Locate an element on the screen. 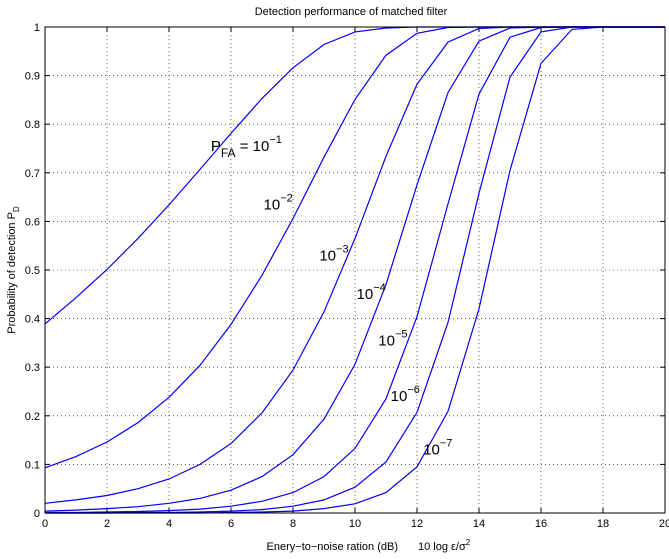  x-axis-label: Enery−to−noise ration (dB) is located at coordinates (332, 547).